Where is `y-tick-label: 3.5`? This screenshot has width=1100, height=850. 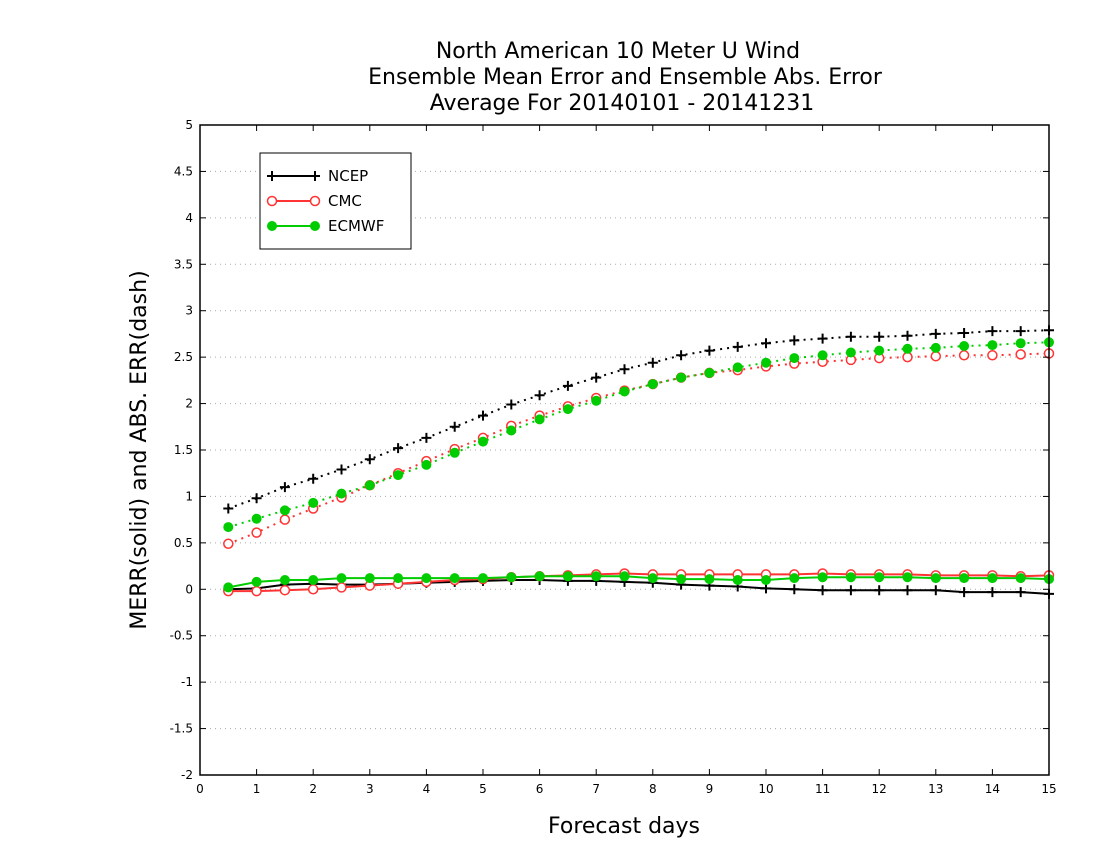 y-tick-label: 3.5 is located at coordinates (183, 264).